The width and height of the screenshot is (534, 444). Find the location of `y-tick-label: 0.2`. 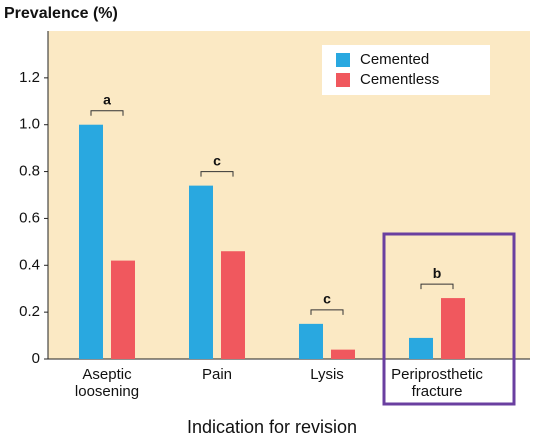

y-tick-label: 0.2 is located at coordinates (29, 311).